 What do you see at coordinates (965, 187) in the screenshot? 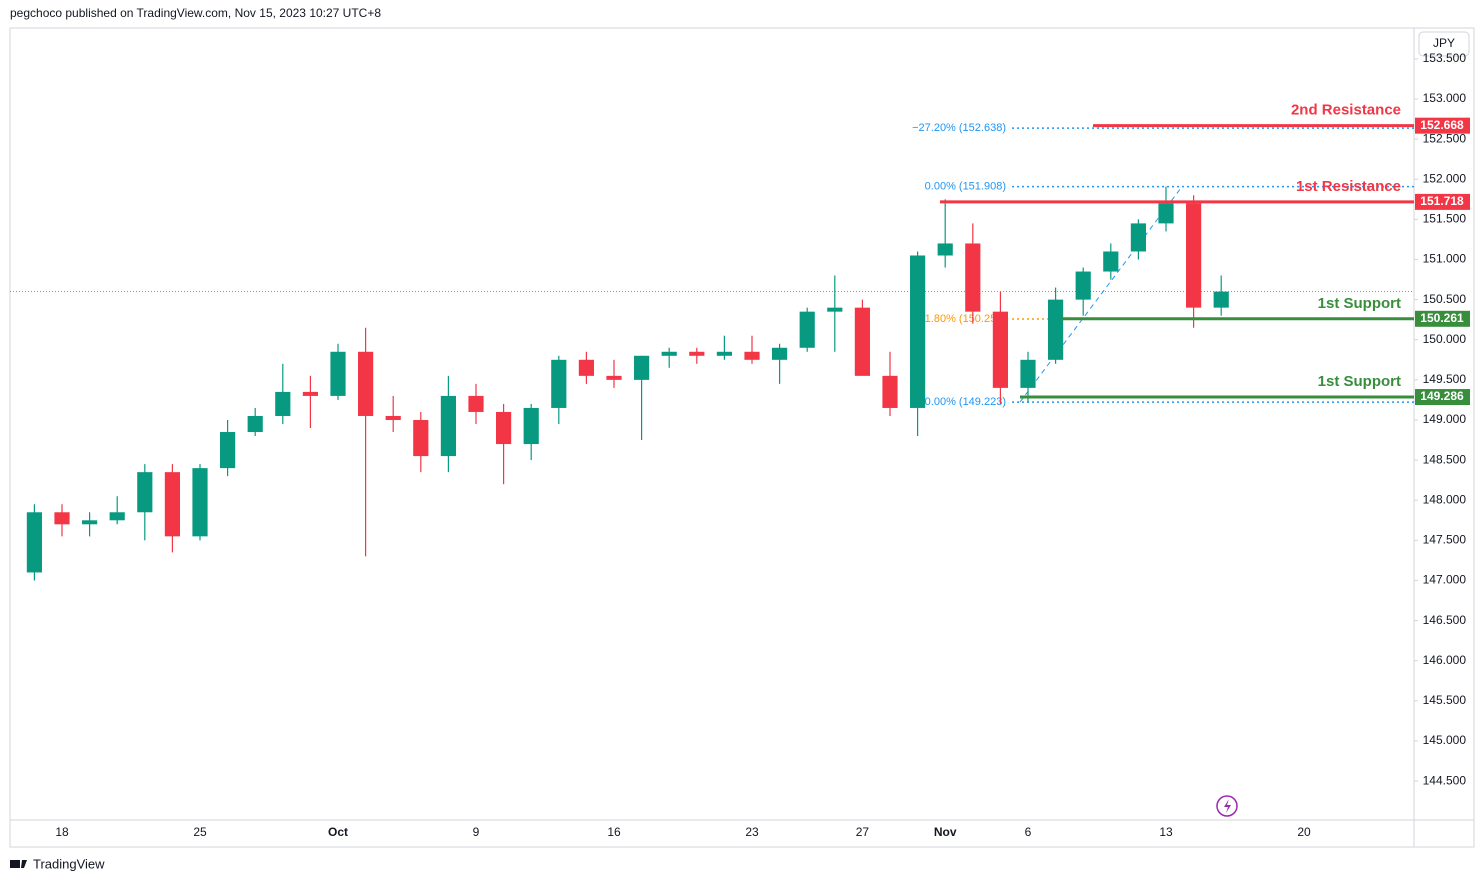
I see `fib-label: 0.00% (151.908)` at bounding box center [965, 187].